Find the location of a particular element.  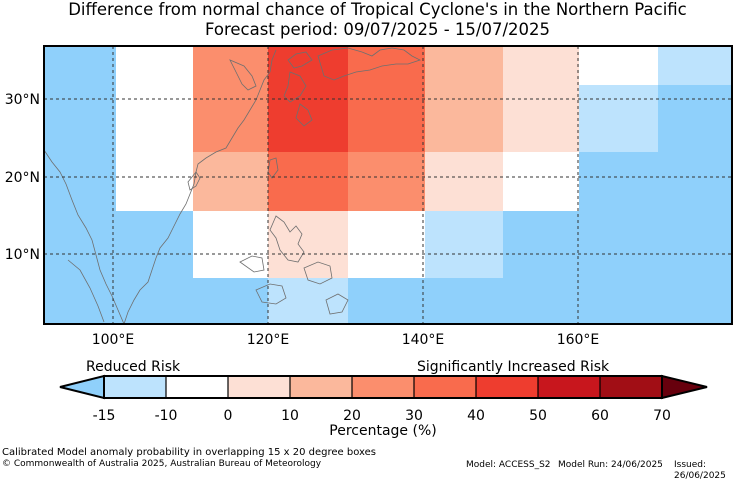

colorbar-frame is located at coordinates (383, 387).